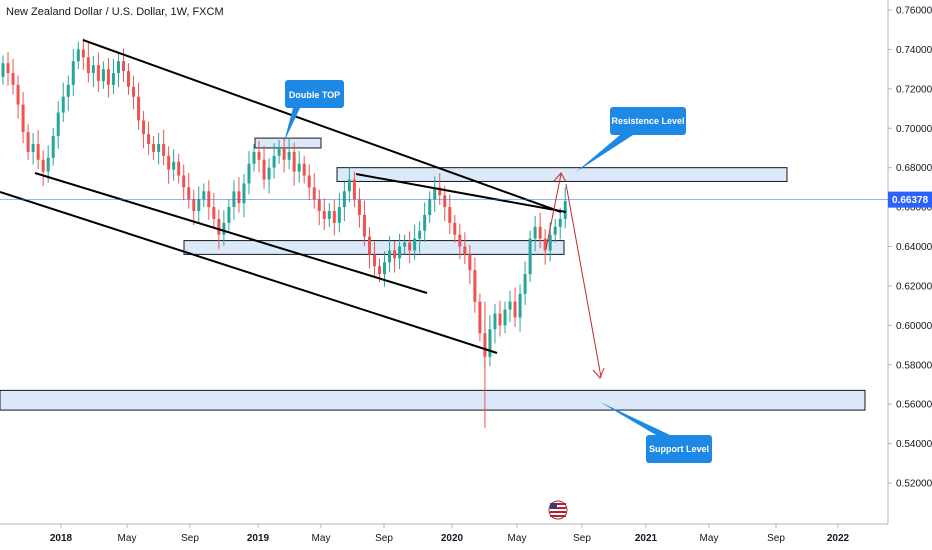 Image resolution: width=932 pixels, height=550 pixels. Describe the element at coordinates (914, 365) in the screenshot. I see `price-tick-label: 0.58000` at that location.